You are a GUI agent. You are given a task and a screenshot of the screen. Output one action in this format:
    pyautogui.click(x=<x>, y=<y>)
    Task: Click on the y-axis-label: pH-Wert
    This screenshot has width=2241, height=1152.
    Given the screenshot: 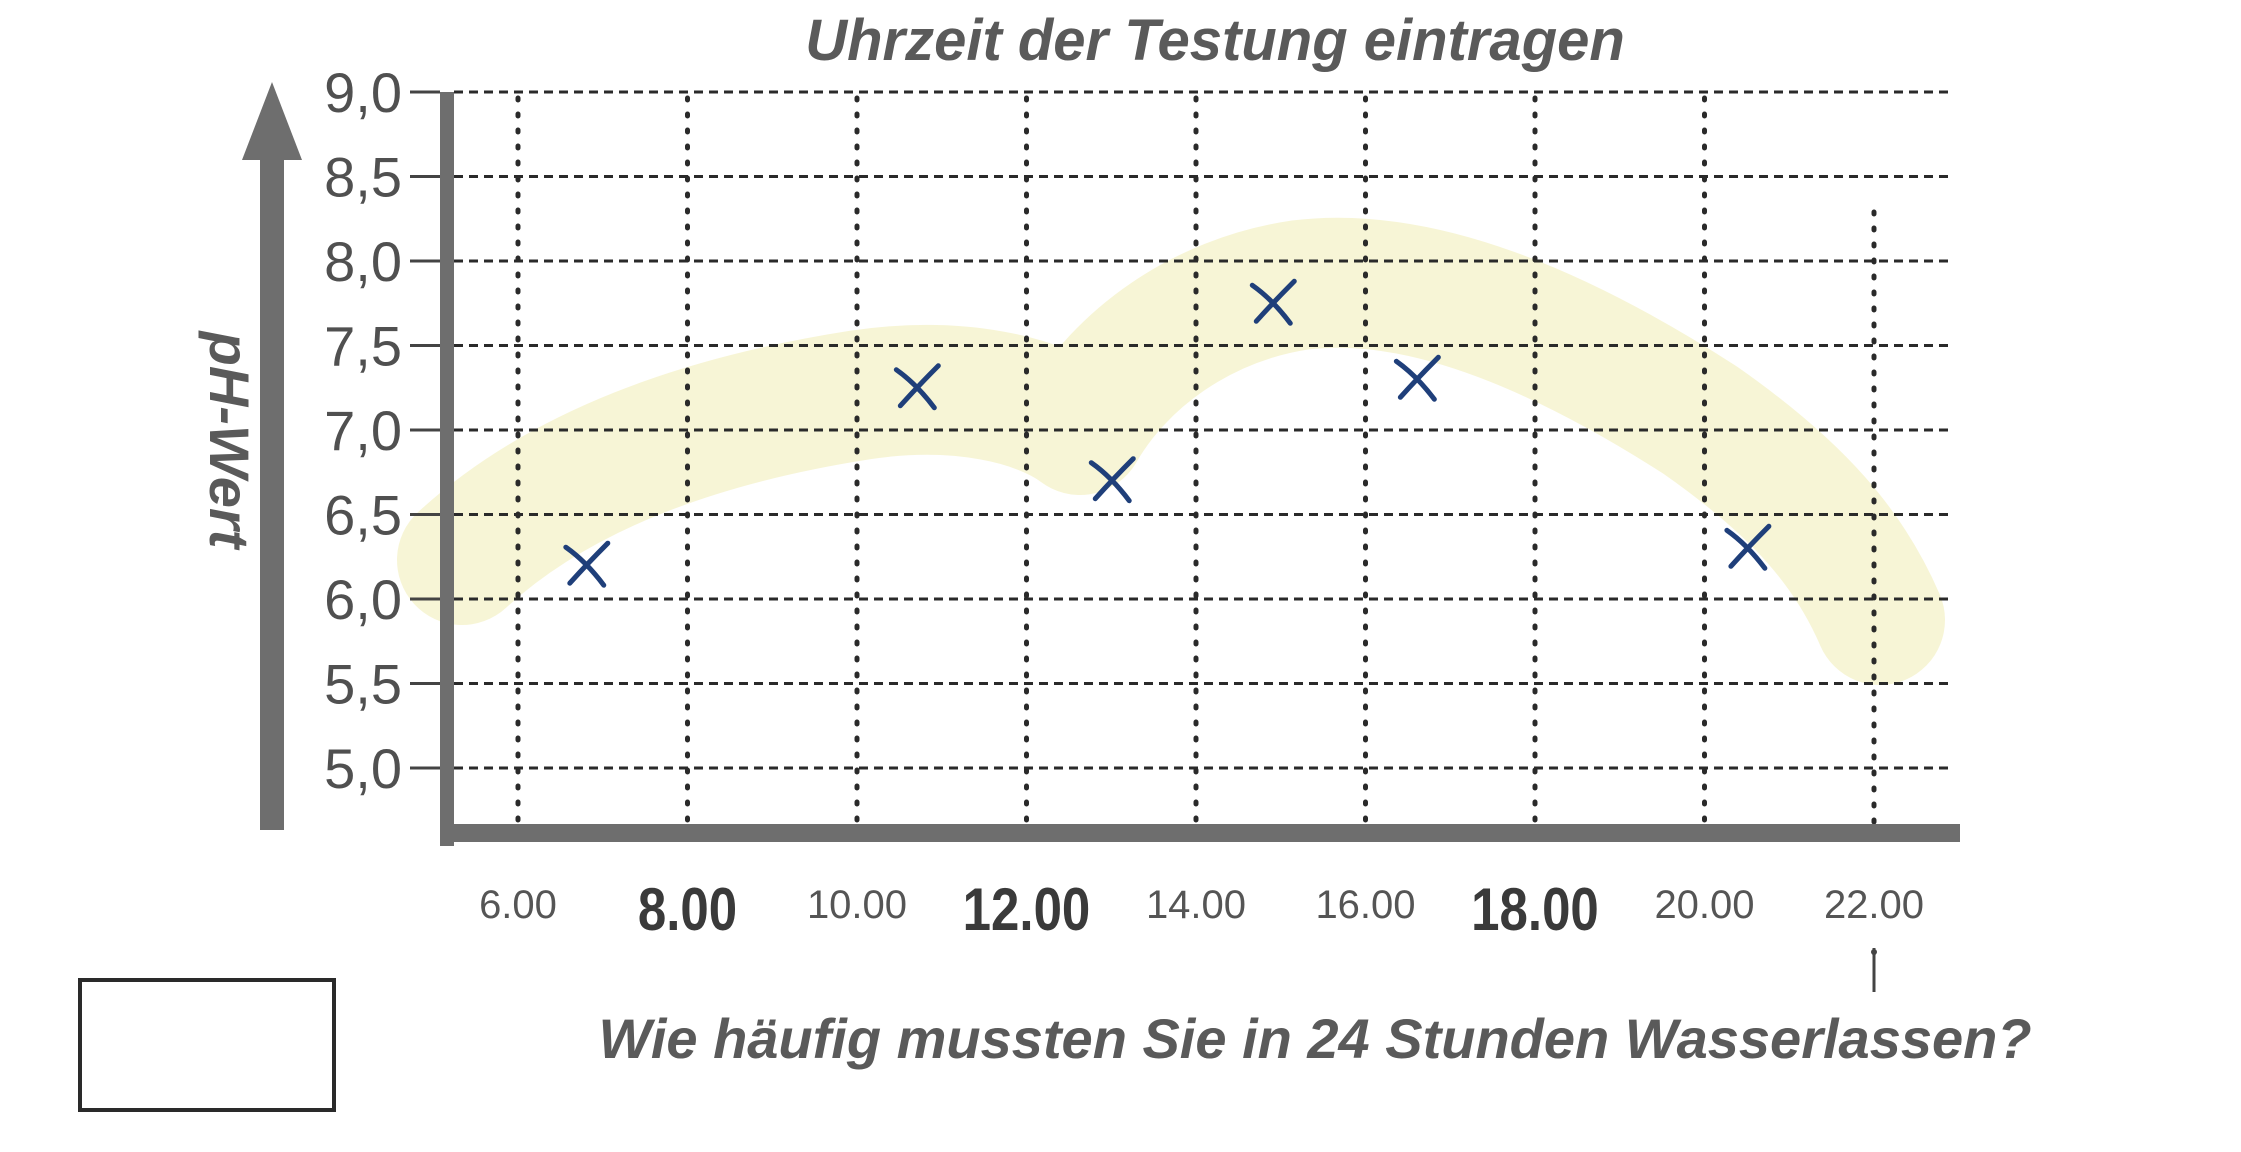 What is the action you would take?
    pyautogui.click(x=229, y=440)
    